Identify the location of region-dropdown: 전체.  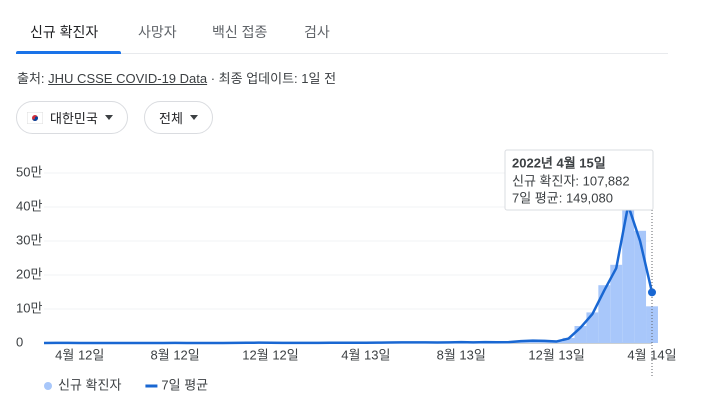
(178, 117).